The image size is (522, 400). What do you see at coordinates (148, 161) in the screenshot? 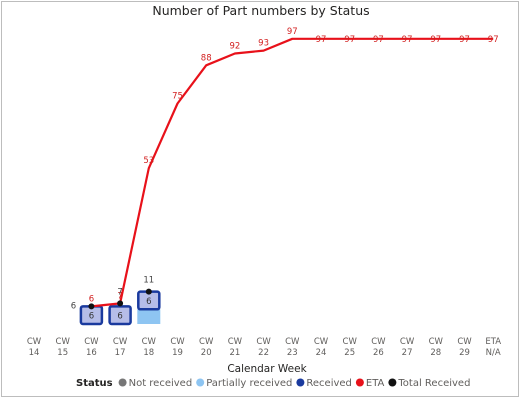
I see `eta-data-label: 53` at bounding box center [148, 161].